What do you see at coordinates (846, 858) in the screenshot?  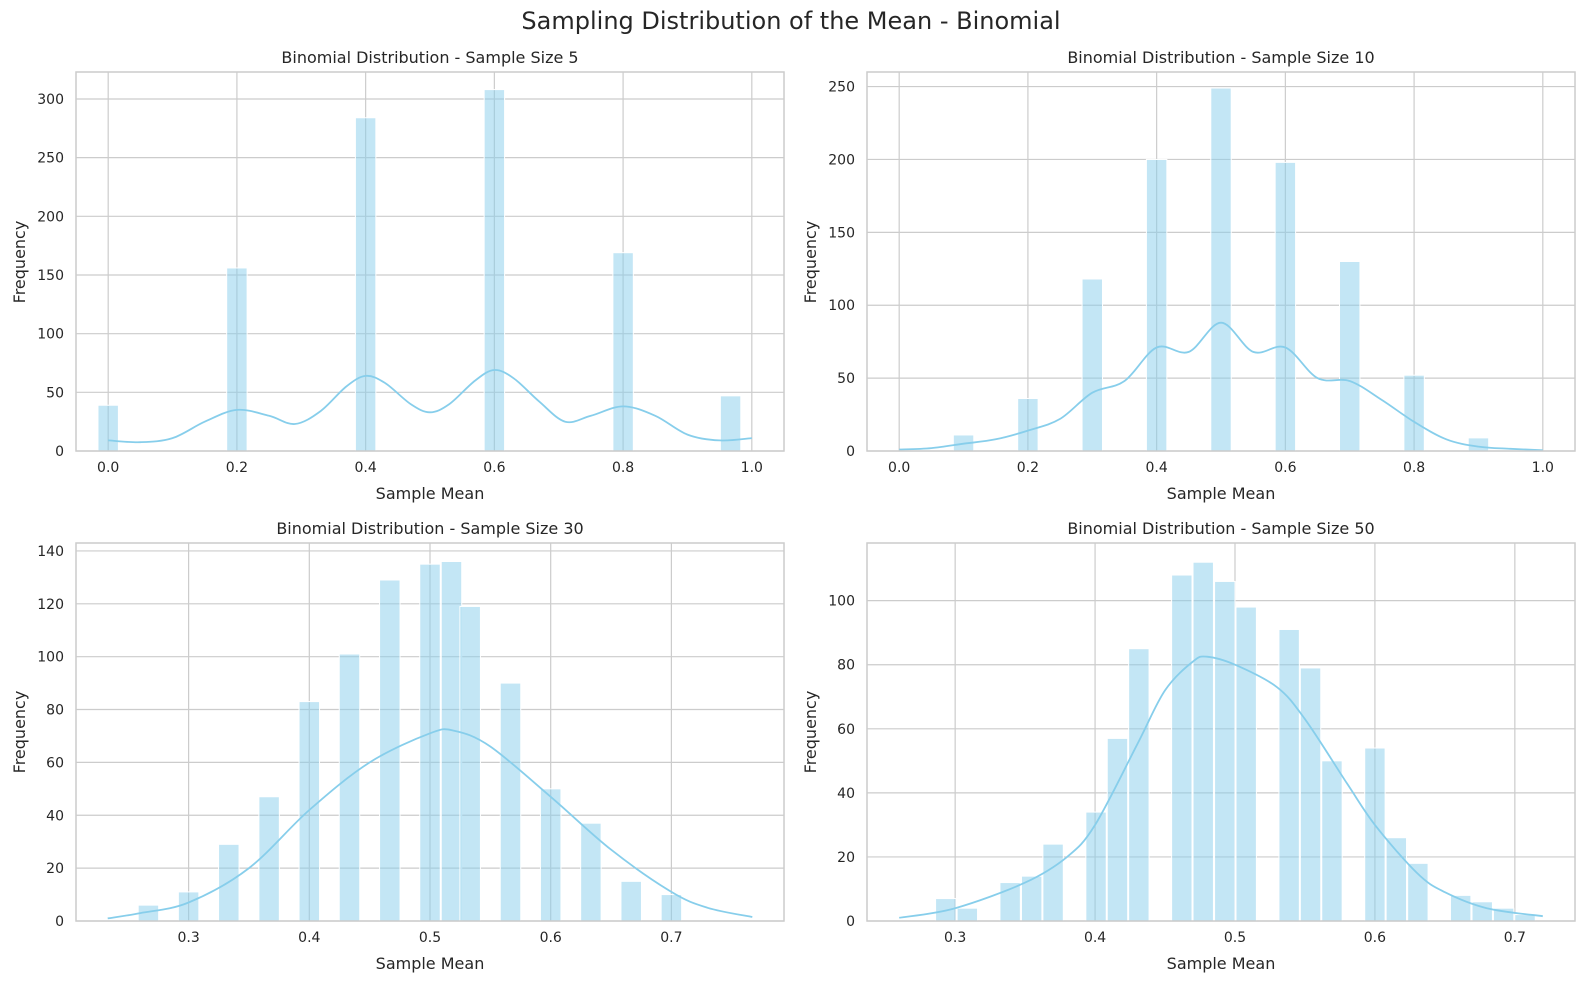 I see `y-tick-label: 20` at bounding box center [846, 858].